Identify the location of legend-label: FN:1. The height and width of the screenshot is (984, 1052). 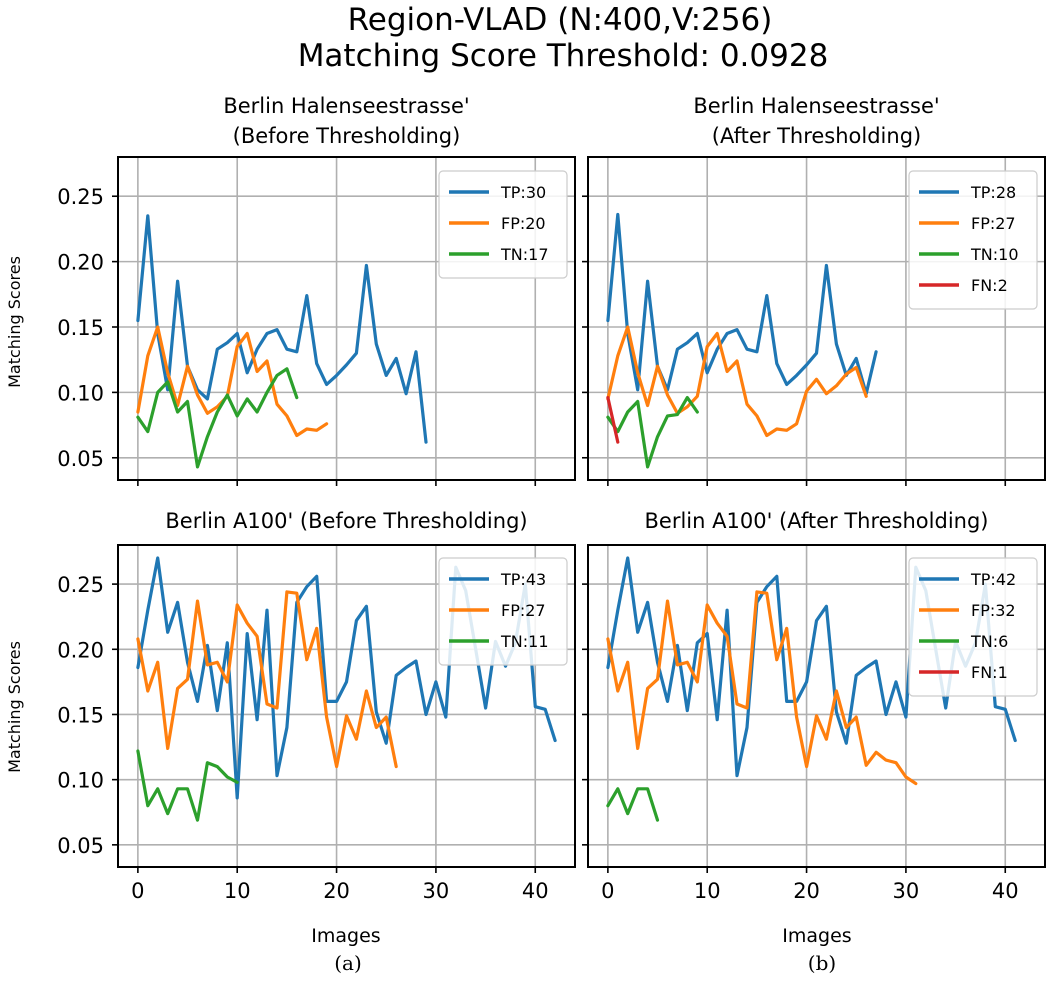
(989, 672).